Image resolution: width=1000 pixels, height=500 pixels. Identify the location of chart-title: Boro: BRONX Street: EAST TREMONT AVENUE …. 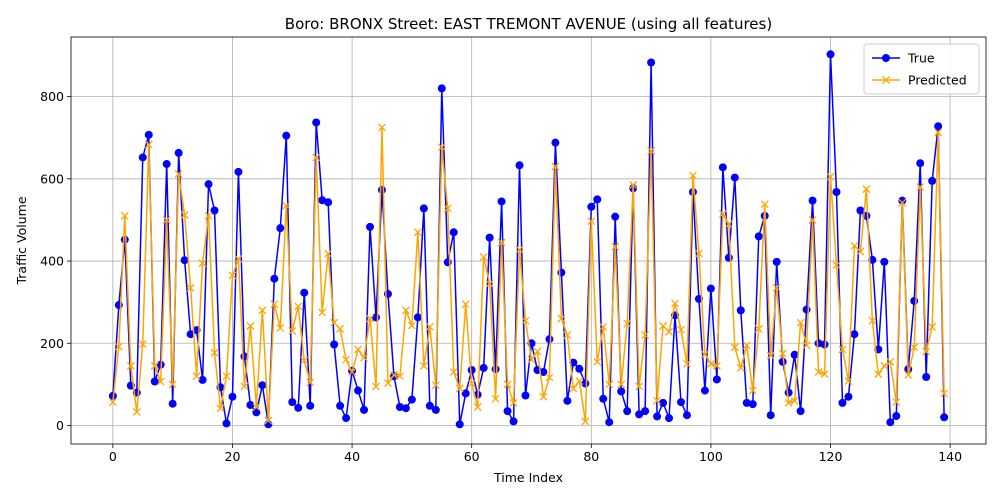
(528, 24).